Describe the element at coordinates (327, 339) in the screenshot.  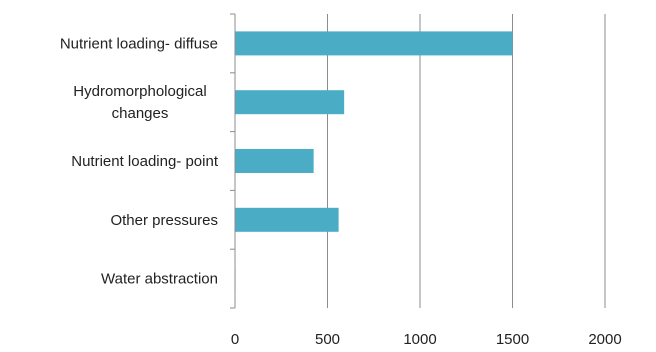
I see `x-tick-label-500: 500` at that location.